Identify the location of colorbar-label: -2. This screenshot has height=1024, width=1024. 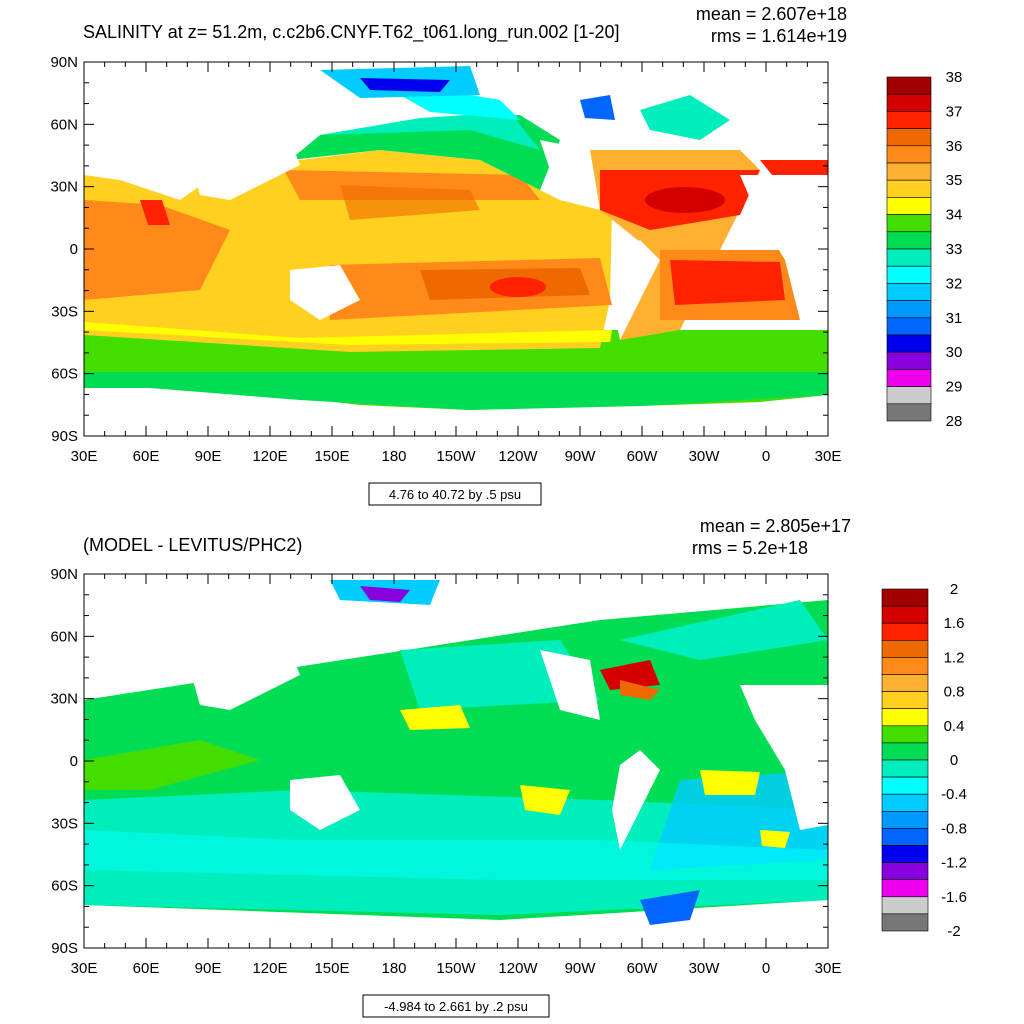
(953, 931).